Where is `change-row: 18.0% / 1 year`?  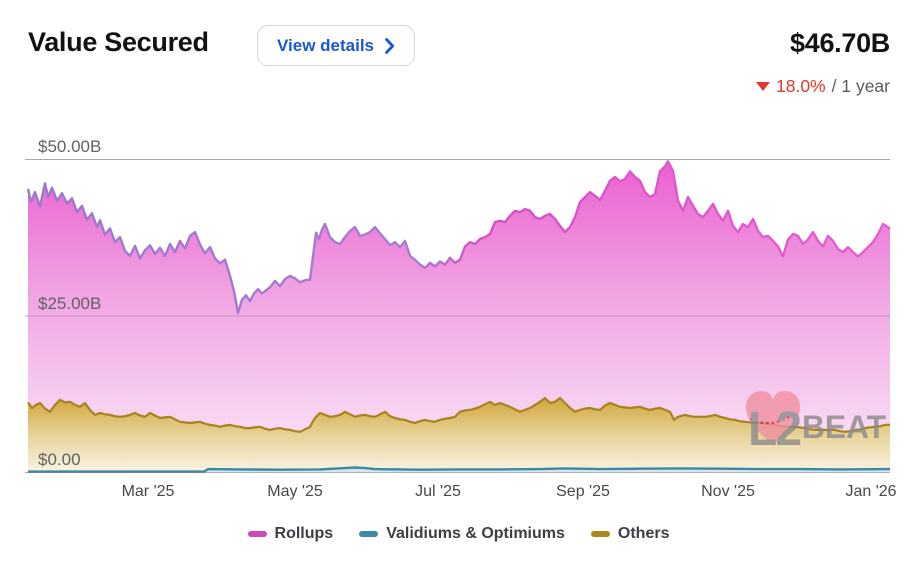 change-row: 18.0% / 1 year is located at coordinates (823, 86).